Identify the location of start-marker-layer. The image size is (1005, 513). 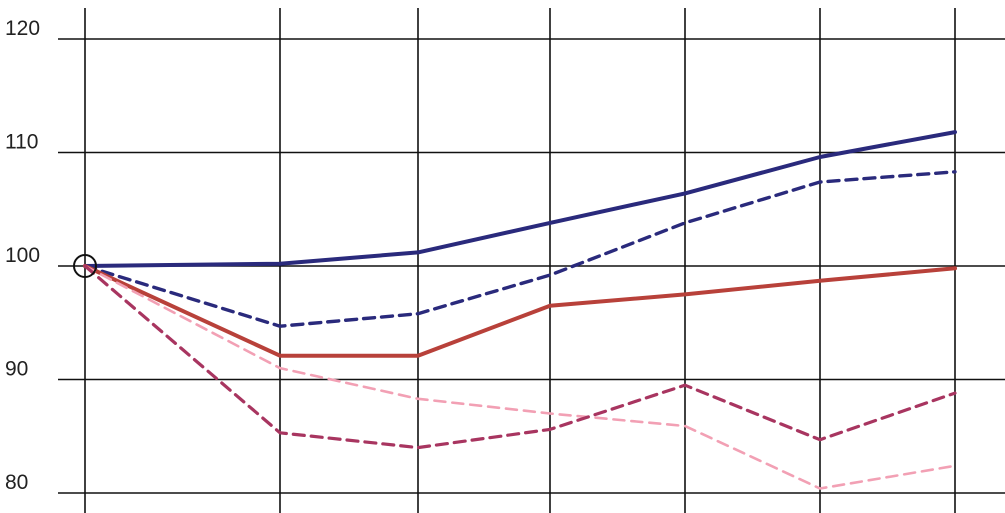
(85, 266).